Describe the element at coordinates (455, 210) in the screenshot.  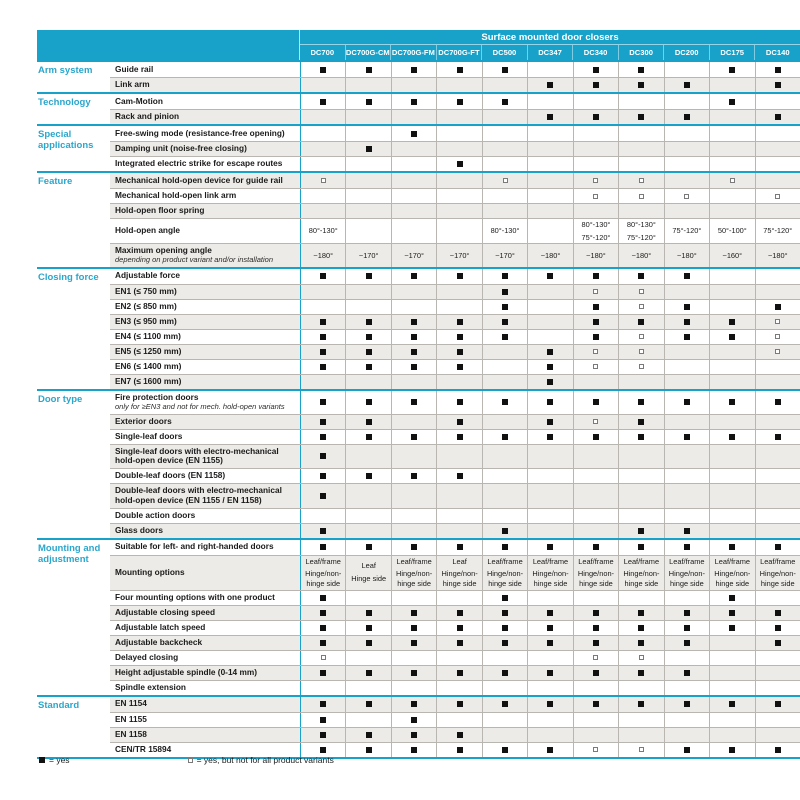
I see `table-row: Hold-open floor spring` at that location.